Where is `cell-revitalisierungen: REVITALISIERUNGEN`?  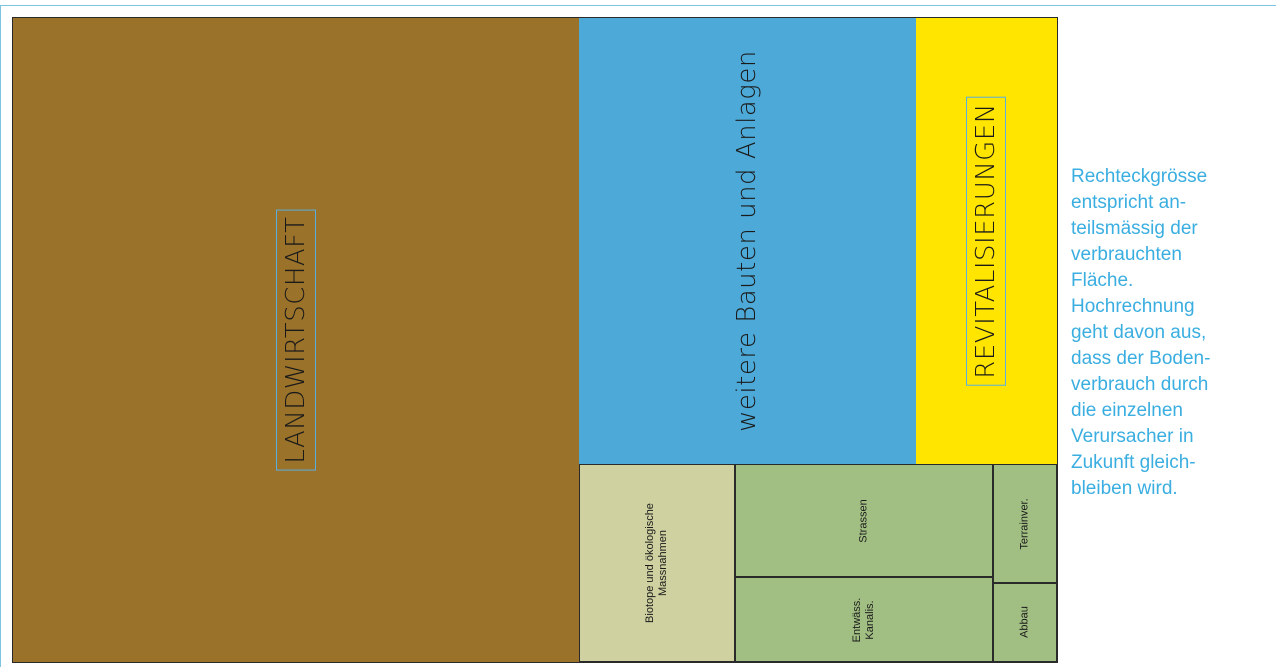 cell-revitalisierungen: REVITALISIERUNGEN is located at coordinates (986, 241).